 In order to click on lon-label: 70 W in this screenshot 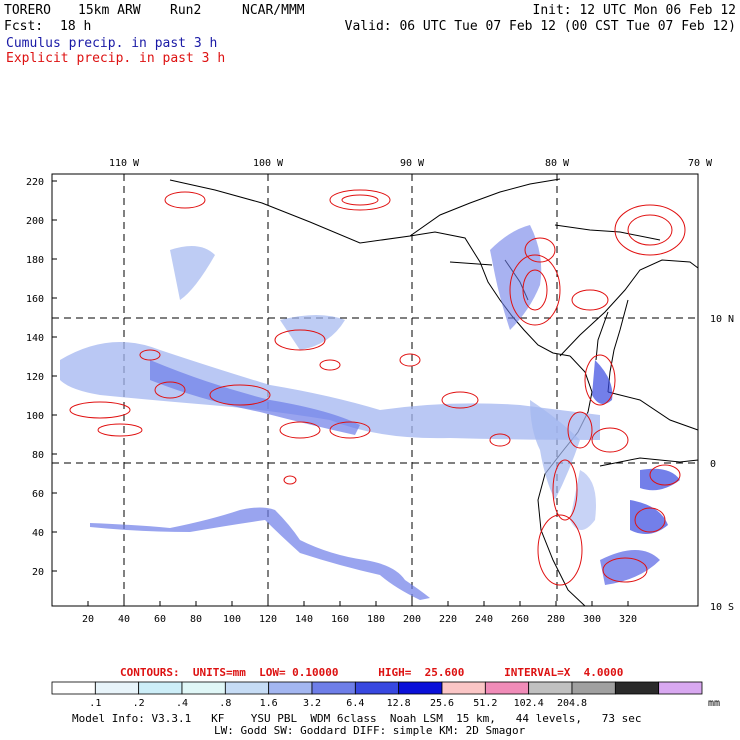, I will do `click(700, 163)`.